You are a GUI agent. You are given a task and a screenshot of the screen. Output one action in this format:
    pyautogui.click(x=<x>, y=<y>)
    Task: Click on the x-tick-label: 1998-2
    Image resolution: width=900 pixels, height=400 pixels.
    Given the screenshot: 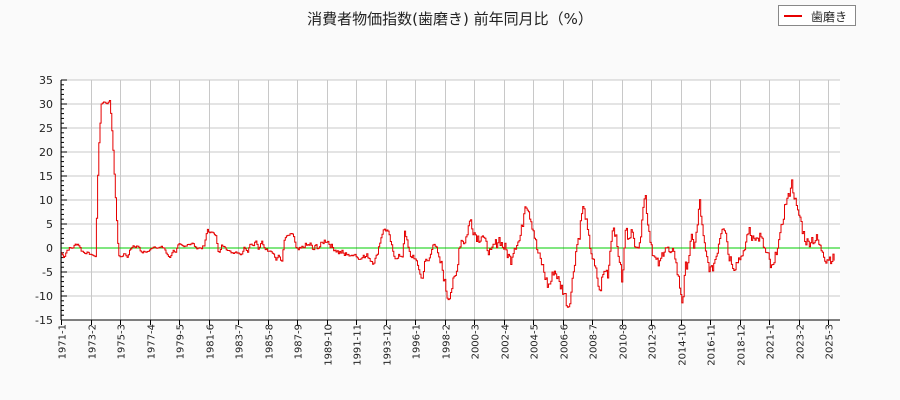 What is the action you would take?
    pyautogui.click(x=447, y=341)
    